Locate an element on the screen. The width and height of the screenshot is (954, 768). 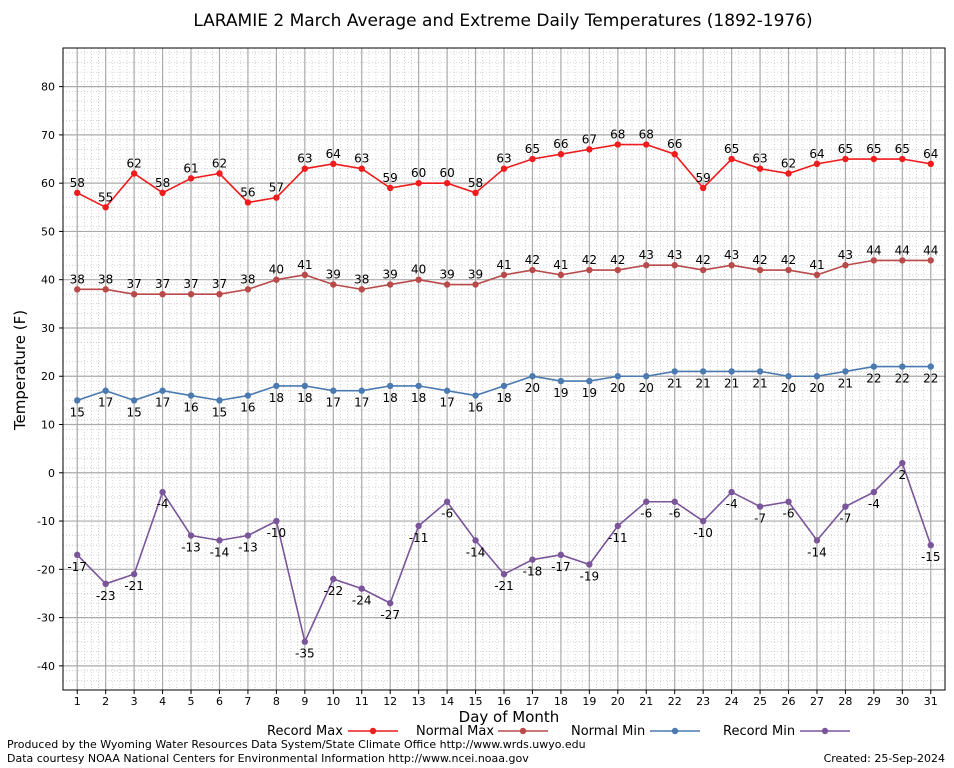
y-tick-label: -10 is located at coordinates (46, 521).